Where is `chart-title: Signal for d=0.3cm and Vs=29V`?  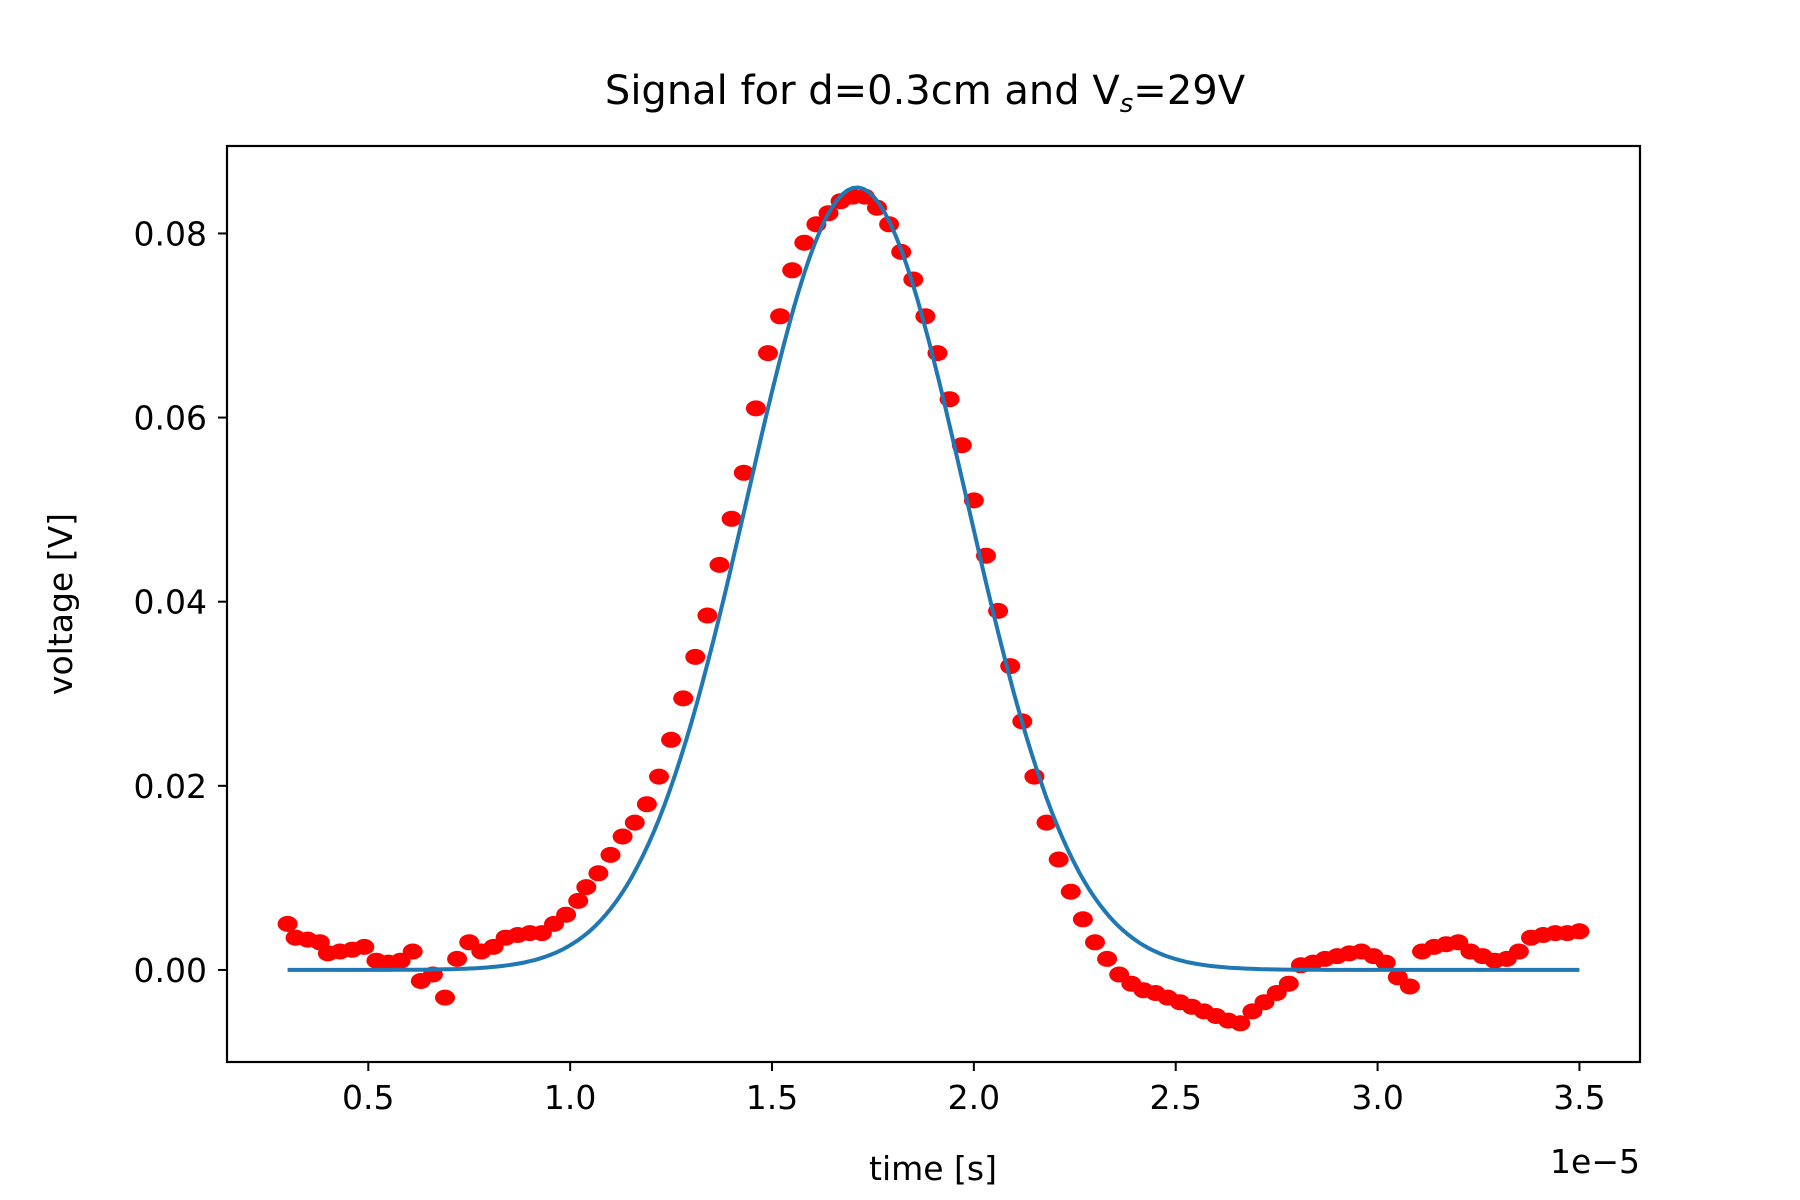
chart-title: Signal for d=0.3cm and Vs=29V is located at coordinates (925, 93).